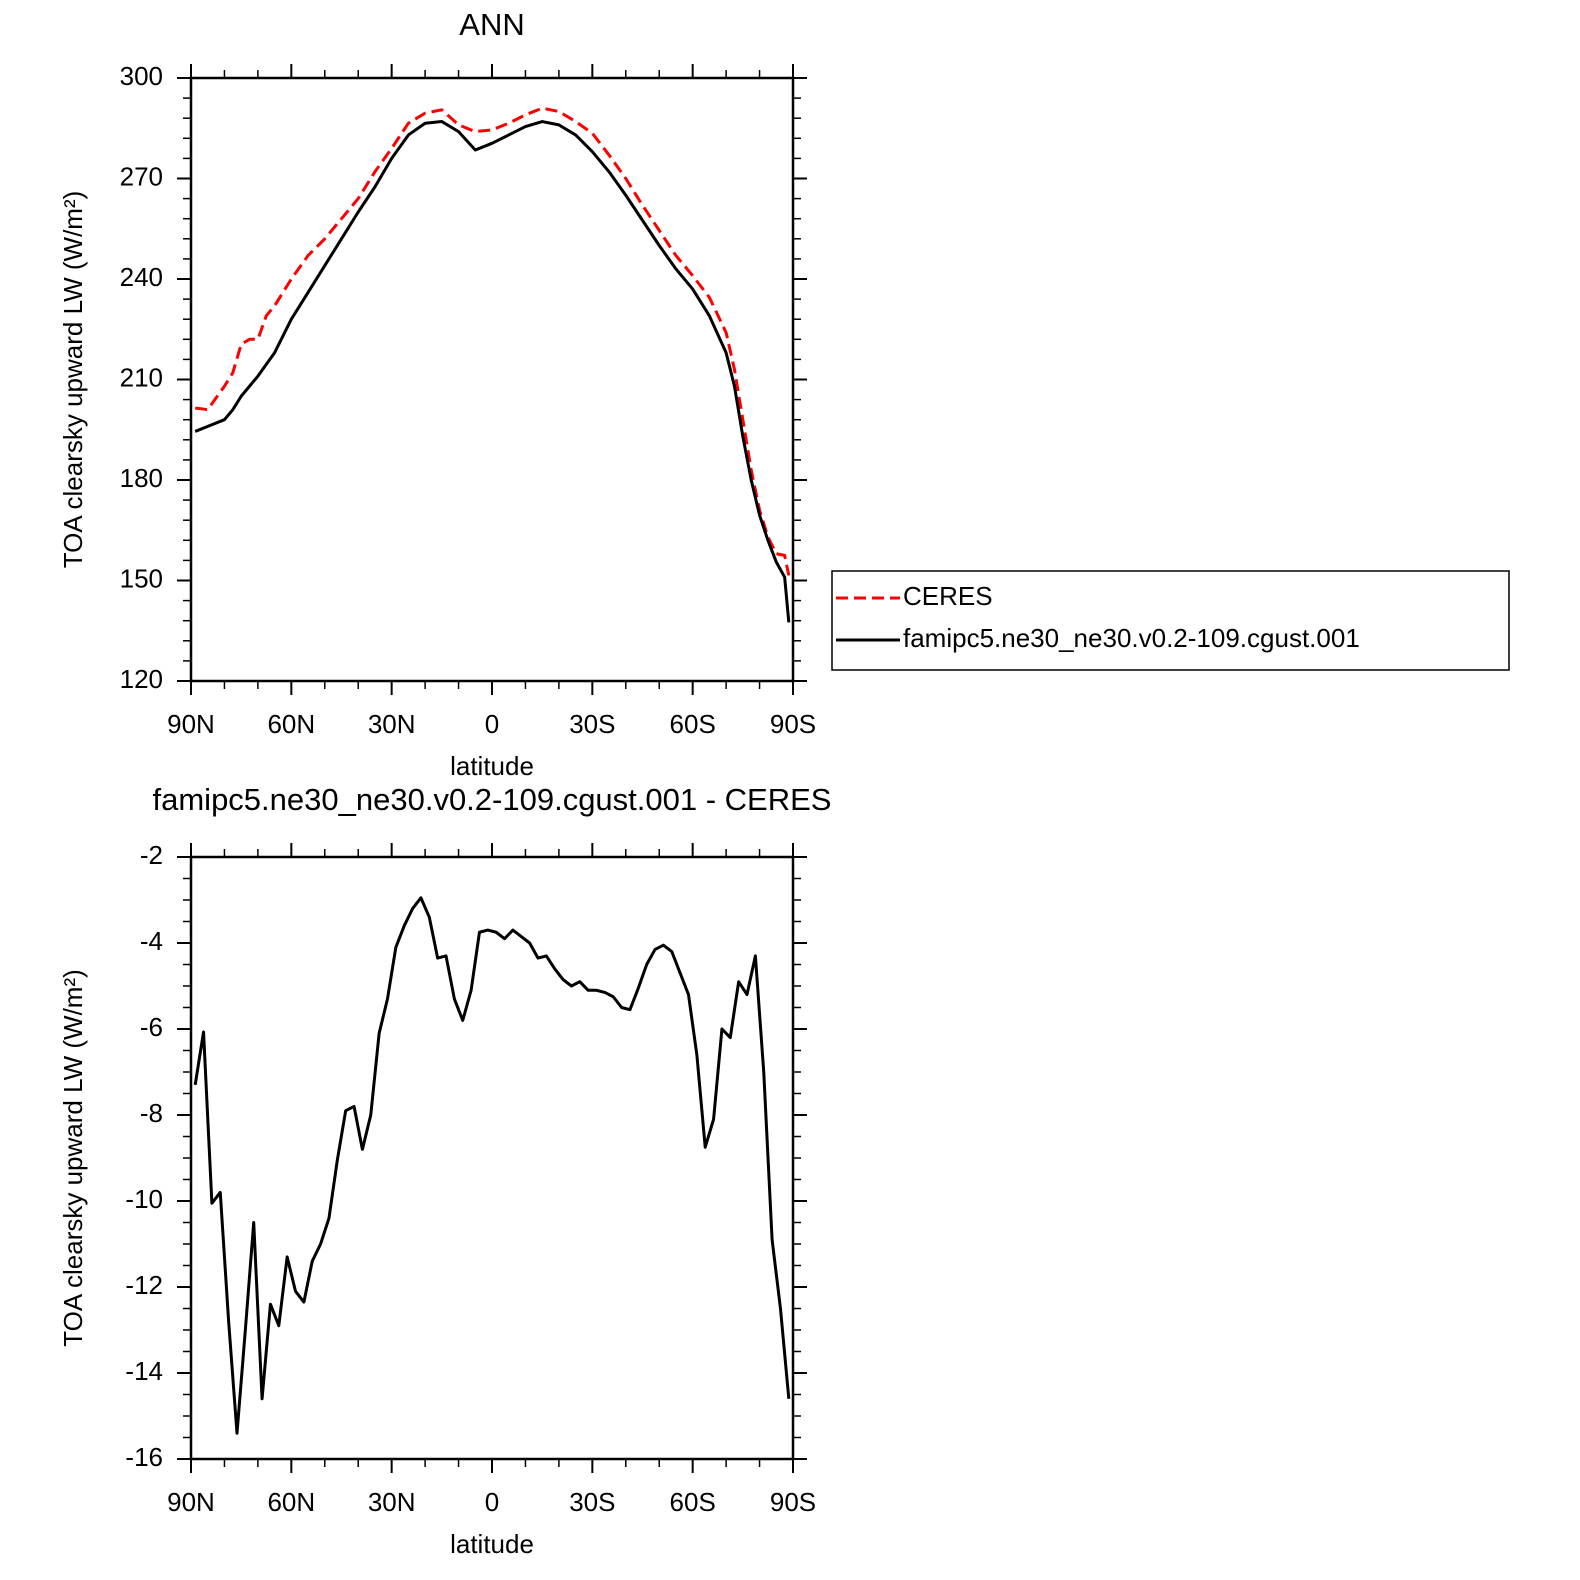 This screenshot has width=1580, height=1580. Describe the element at coordinates (1170, 620) in the screenshot. I see `legend-box` at that location.